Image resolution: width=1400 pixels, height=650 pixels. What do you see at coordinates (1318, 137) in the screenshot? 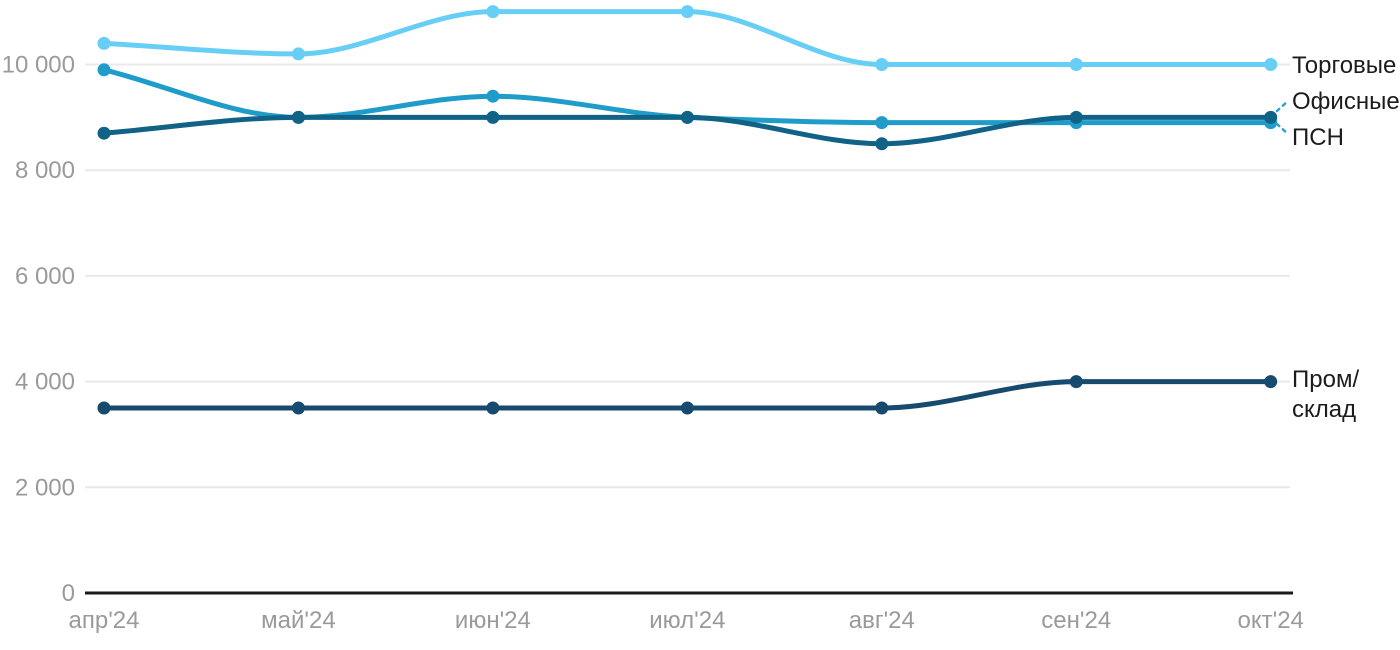
I see `series-label-psn: ПСН` at bounding box center [1318, 137].